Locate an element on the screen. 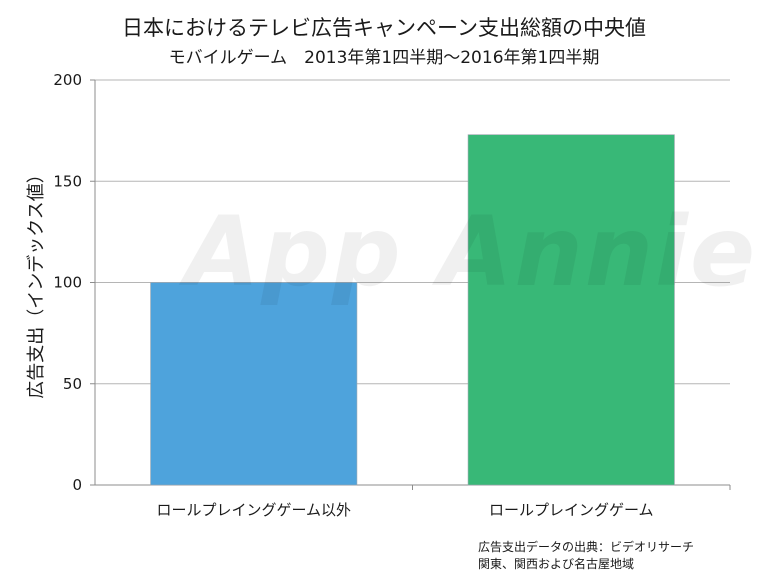 This screenshot has height=582, width=768. source-line-2: 関東、関西および名古屋地域 is located at coordinates (556, 564).